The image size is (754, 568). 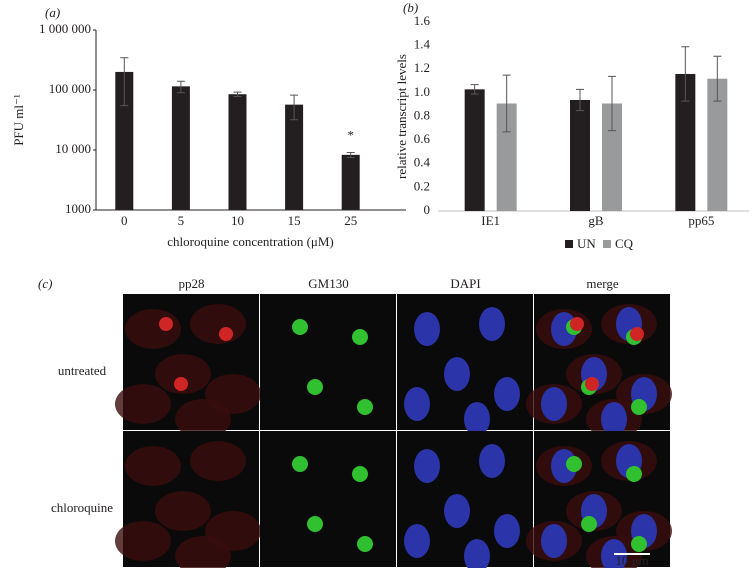 What do you see at coordinates (422, 44) in the screenshot?
I see `y-tick-label: 1.4` at bounding box center [422, 44].